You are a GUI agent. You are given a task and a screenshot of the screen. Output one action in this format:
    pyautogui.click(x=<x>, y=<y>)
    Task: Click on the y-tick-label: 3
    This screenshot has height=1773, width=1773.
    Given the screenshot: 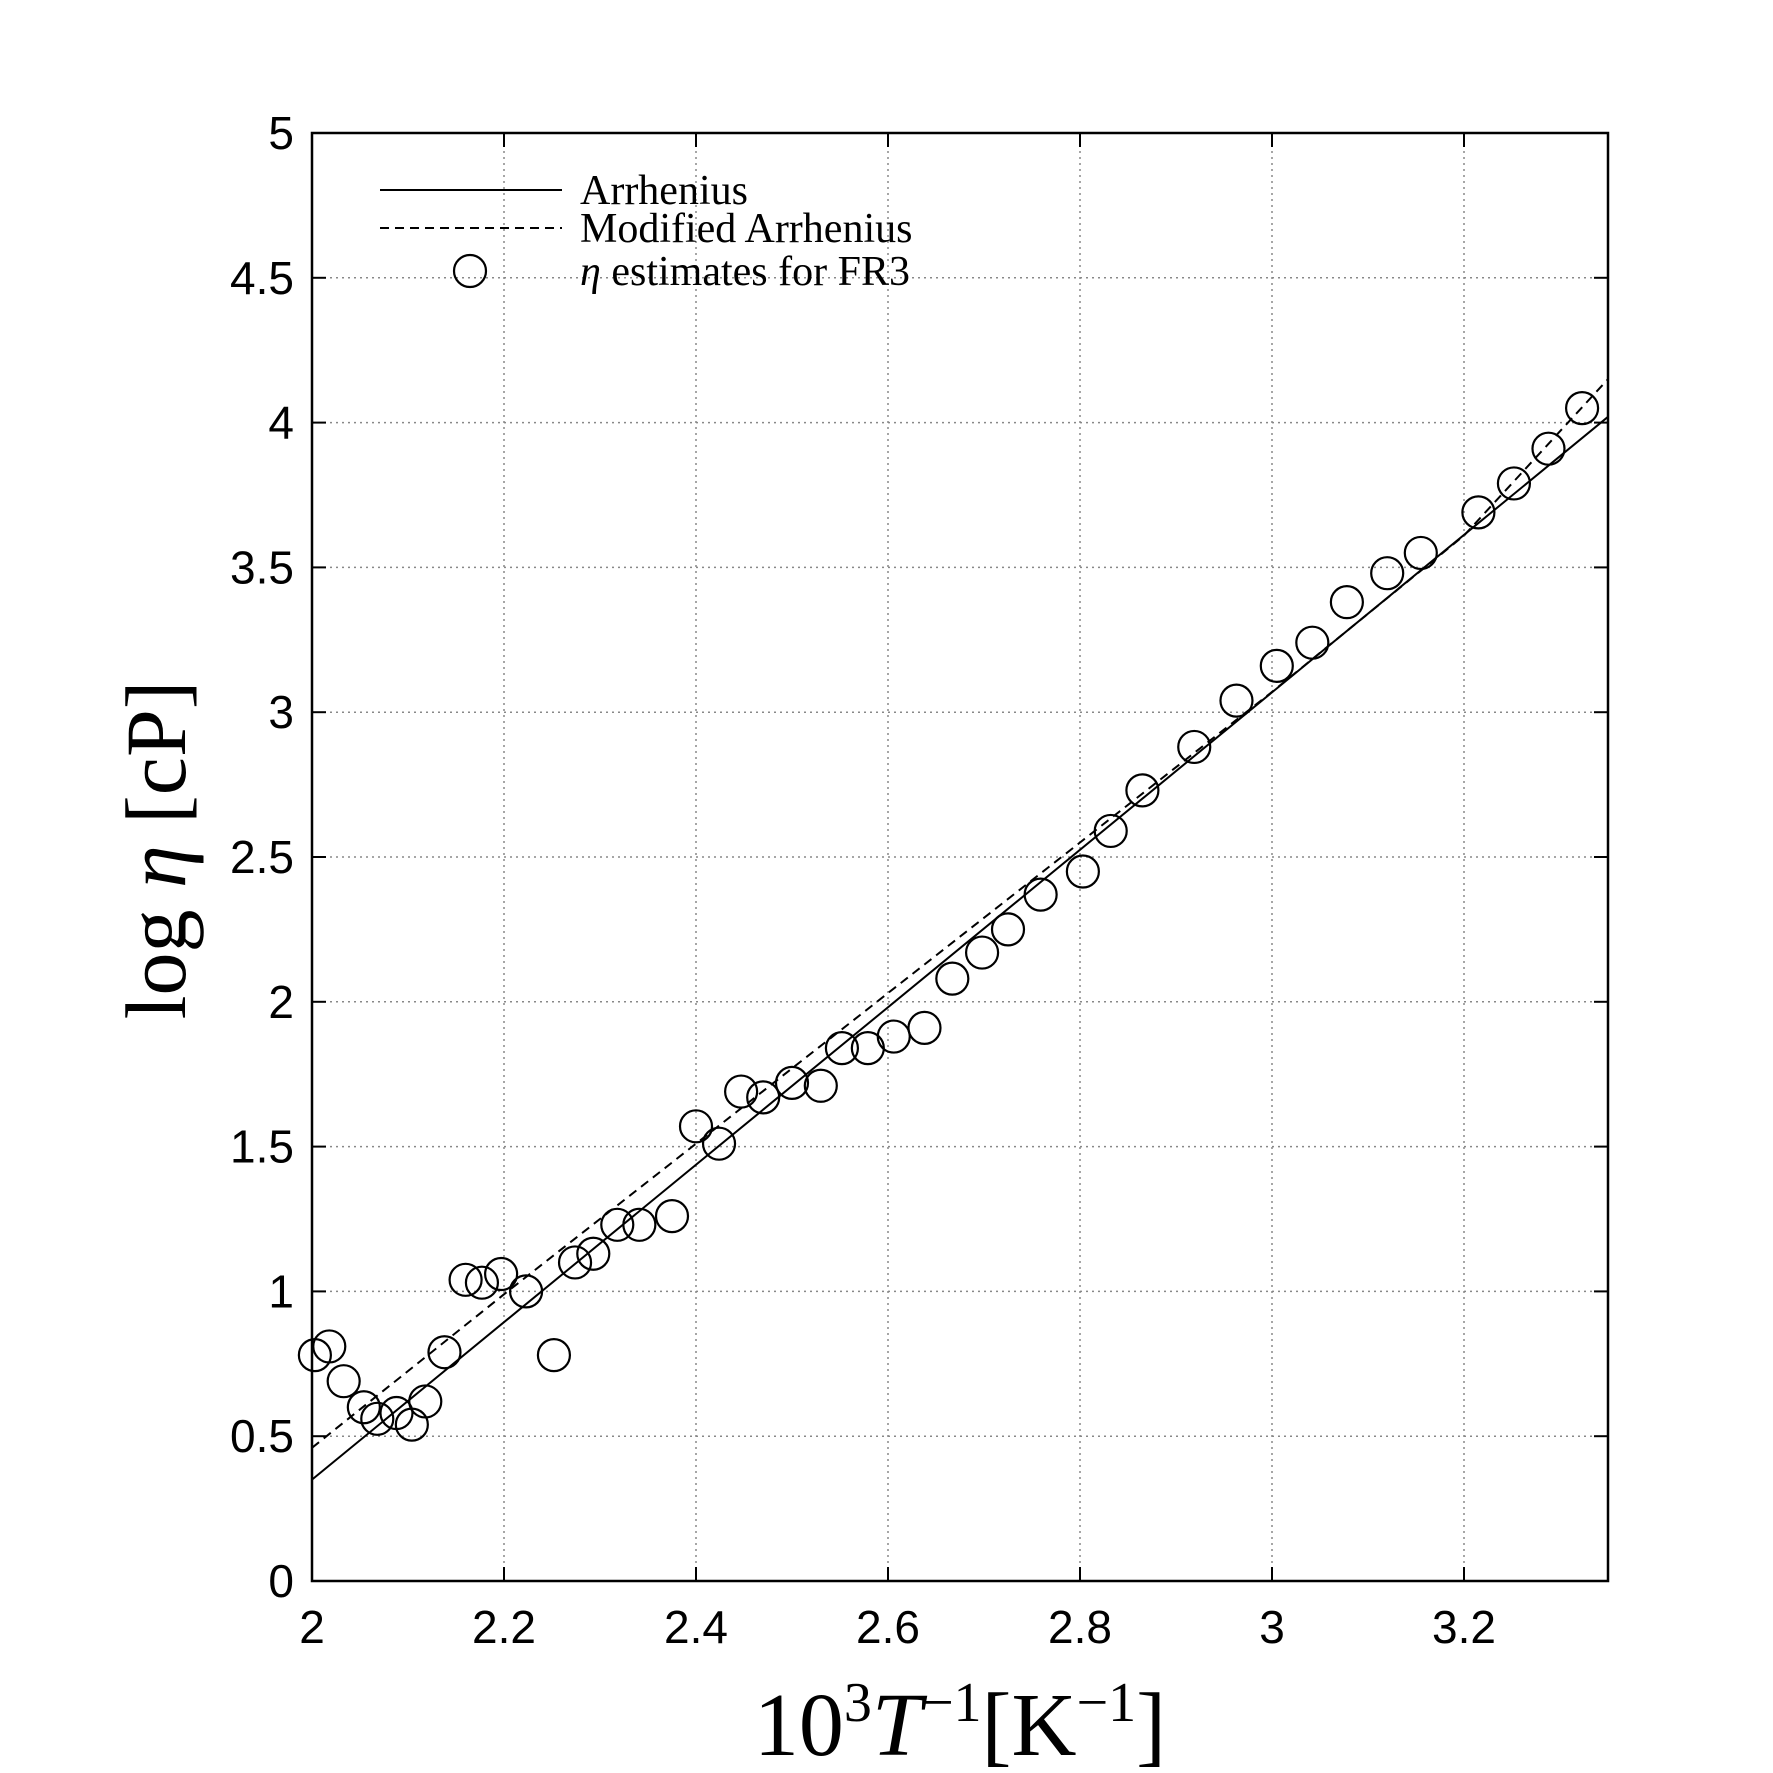 What is the action you would take?
    pyautogui.click(x=281, y=712)
    